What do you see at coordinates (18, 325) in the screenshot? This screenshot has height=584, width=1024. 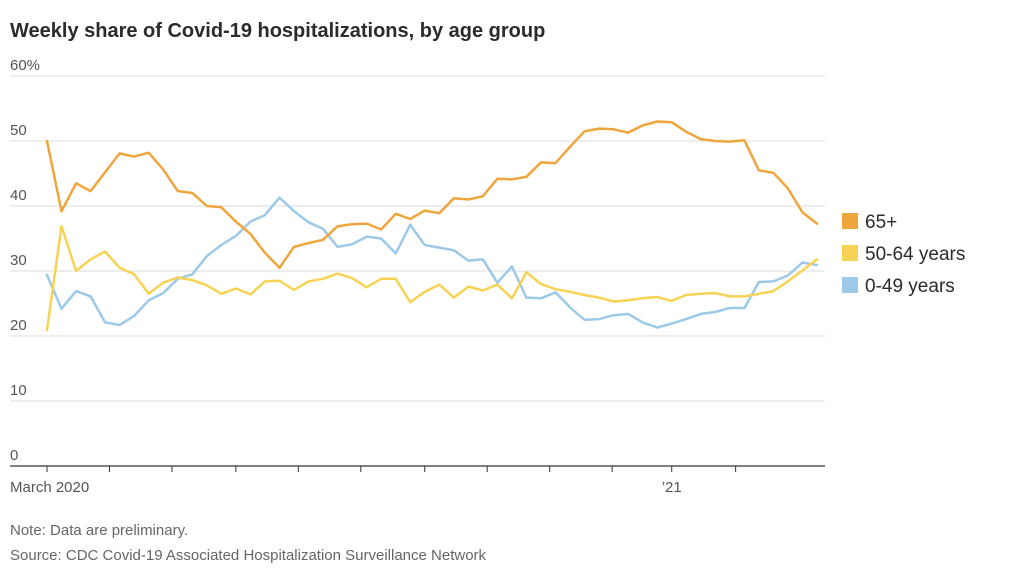 I see `y-tick-label-20: 20` at bounding box center [18, 325].